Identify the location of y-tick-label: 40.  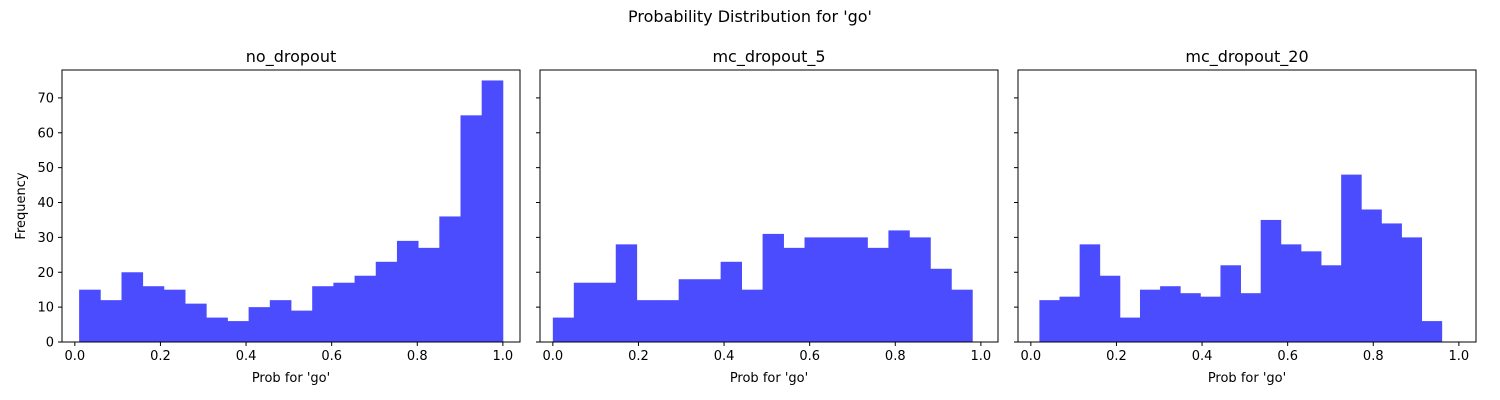
(45, 203).